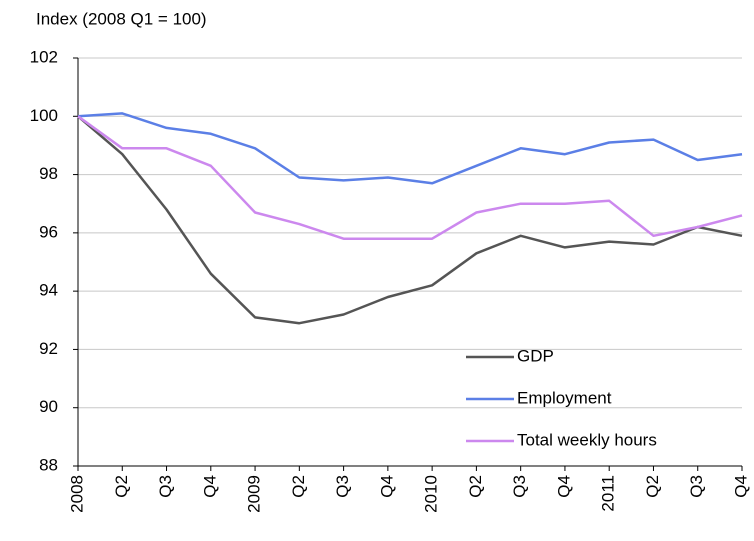 The image size is (754, 541). Describe the element at coordinates (44, 115) in the screenshot. I see `y-tick-label: 100` at that location.